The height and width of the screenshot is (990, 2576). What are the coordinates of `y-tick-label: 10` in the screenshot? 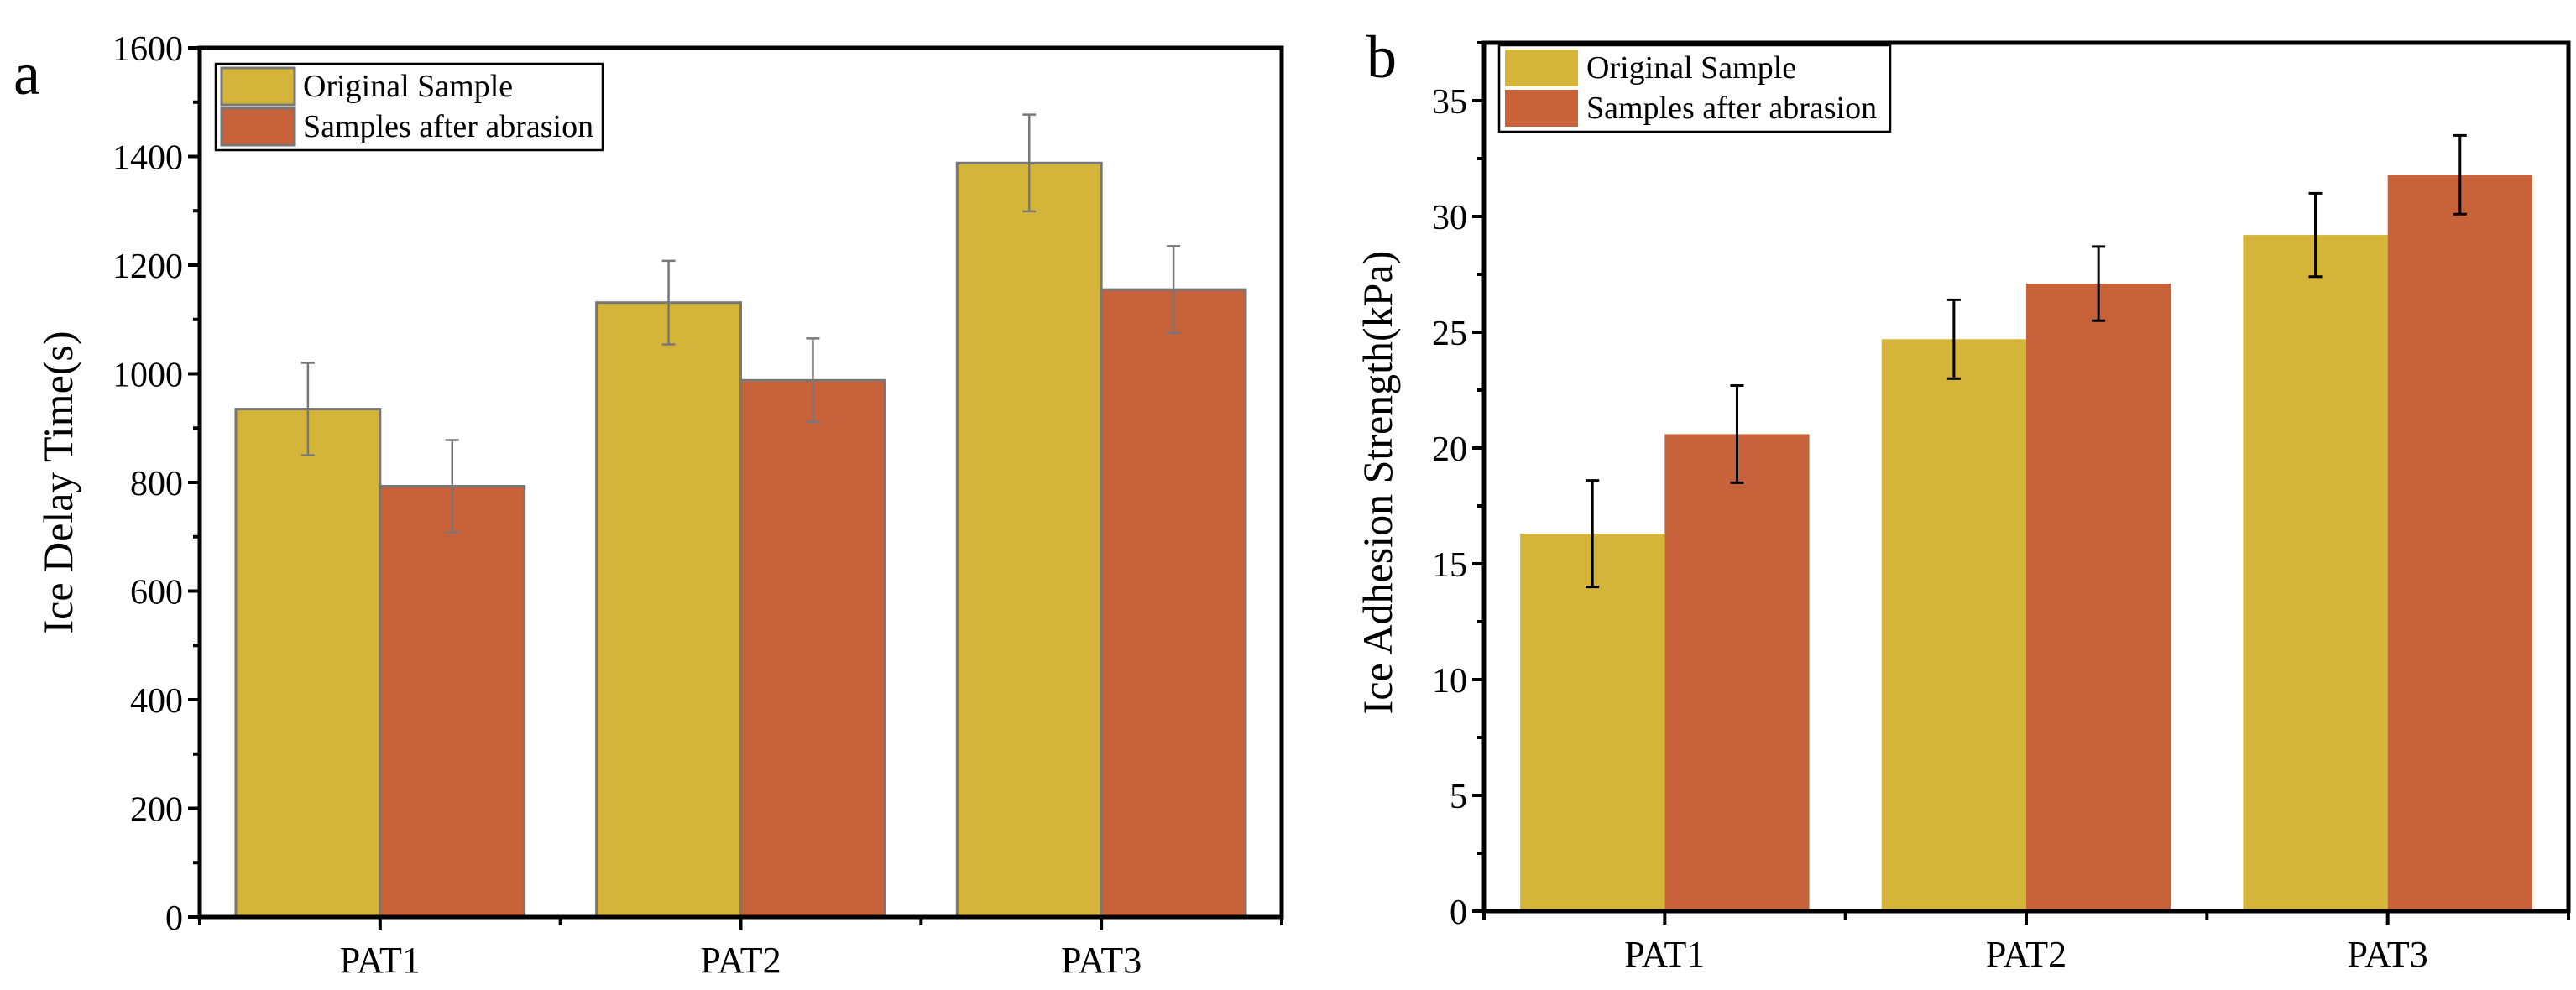 It's located at (1449, 681).